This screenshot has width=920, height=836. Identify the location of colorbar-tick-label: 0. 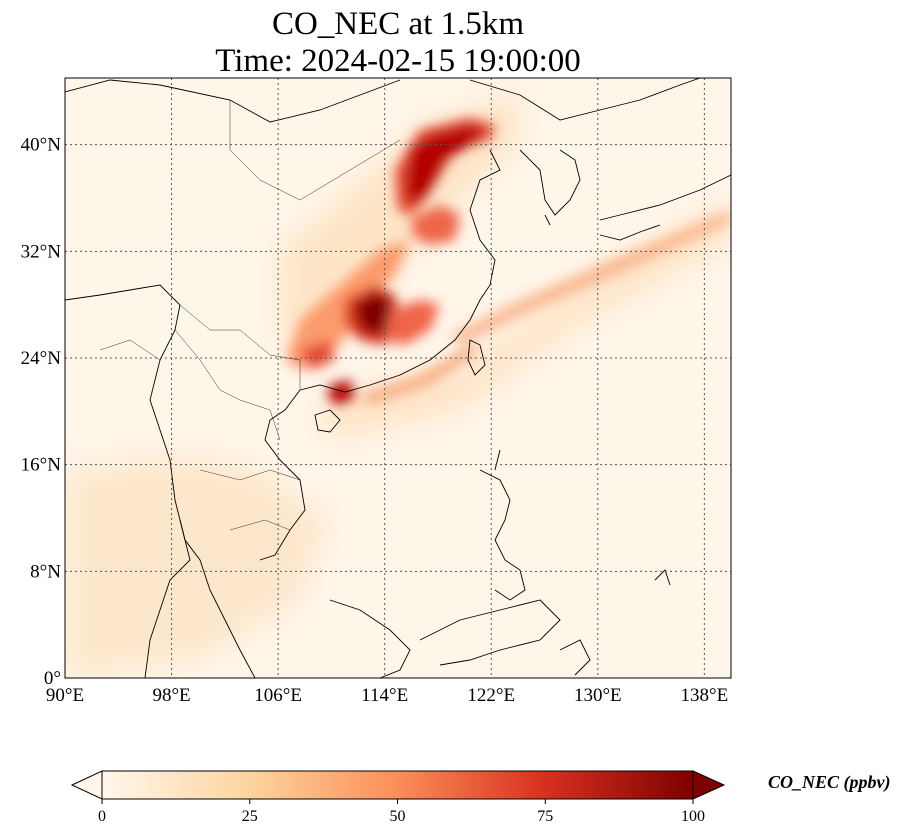
(102, 816).